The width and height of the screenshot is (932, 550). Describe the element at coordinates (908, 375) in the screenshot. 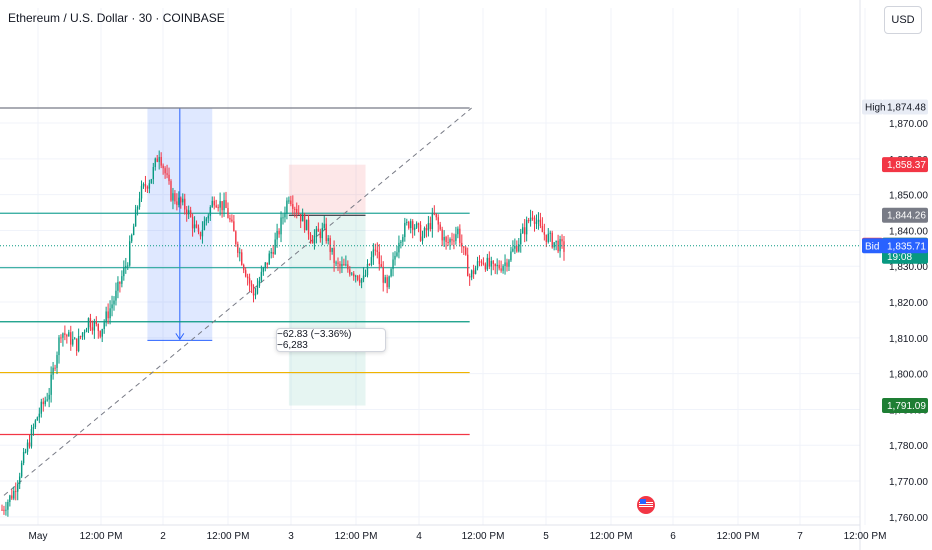

I see `y-tick-label: 1,800.00` at that location.